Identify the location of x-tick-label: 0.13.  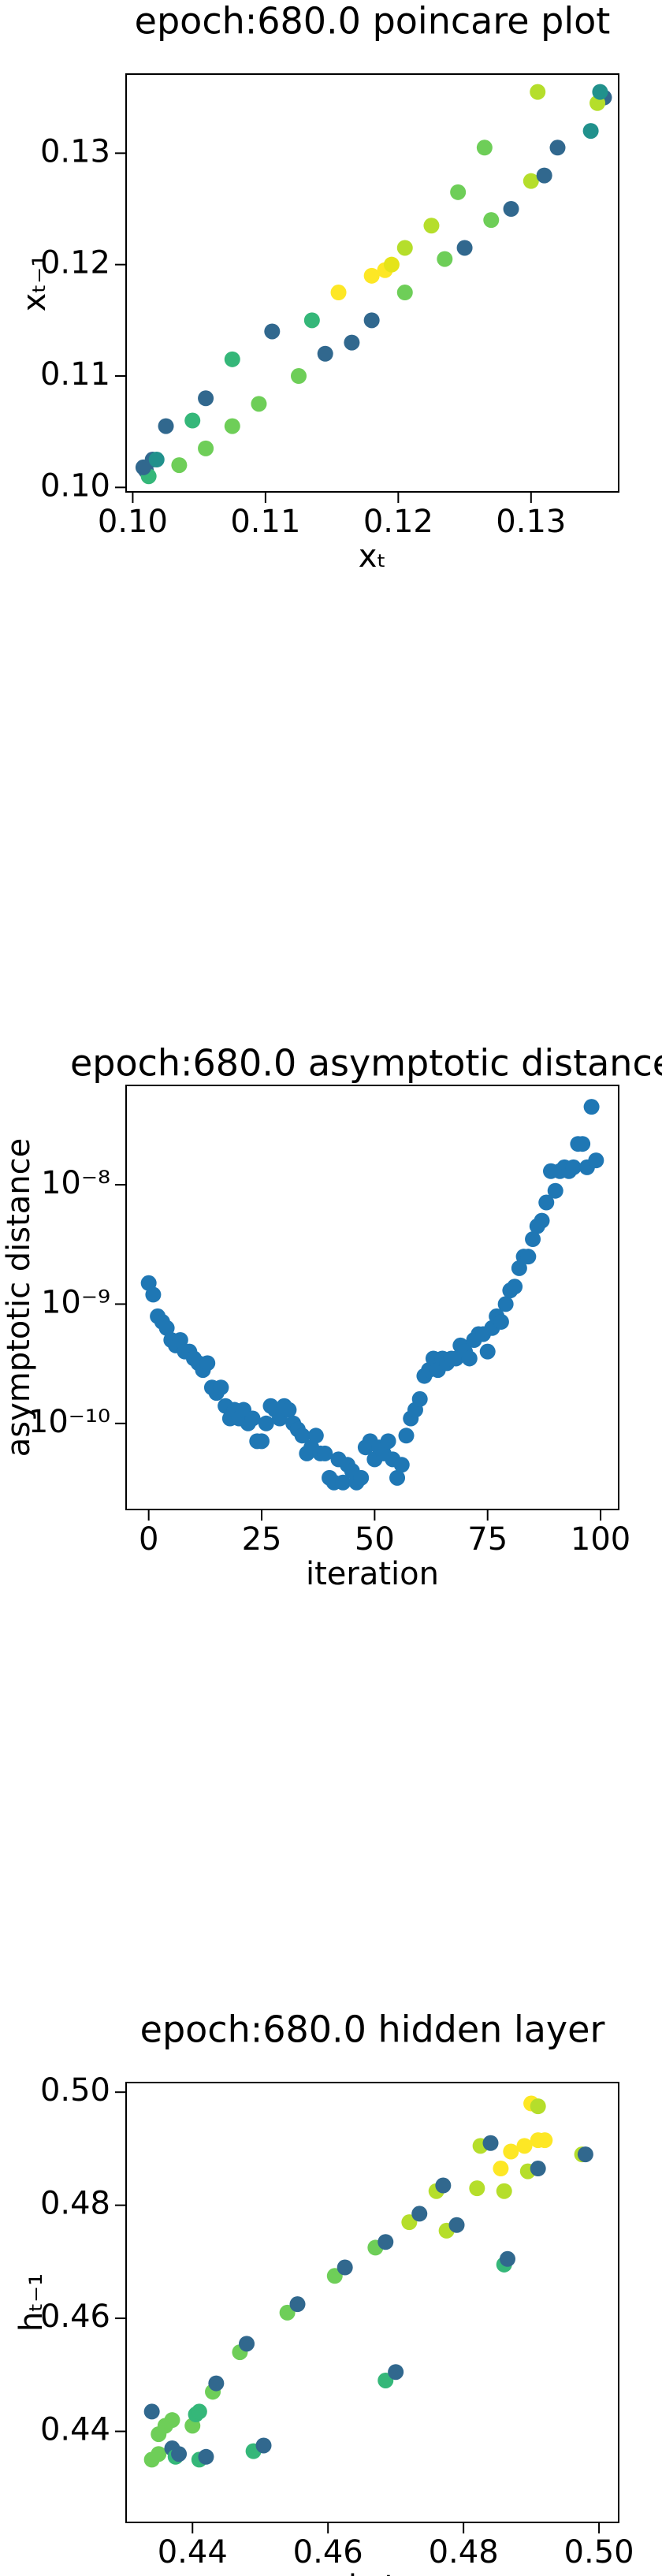
(531, 522).